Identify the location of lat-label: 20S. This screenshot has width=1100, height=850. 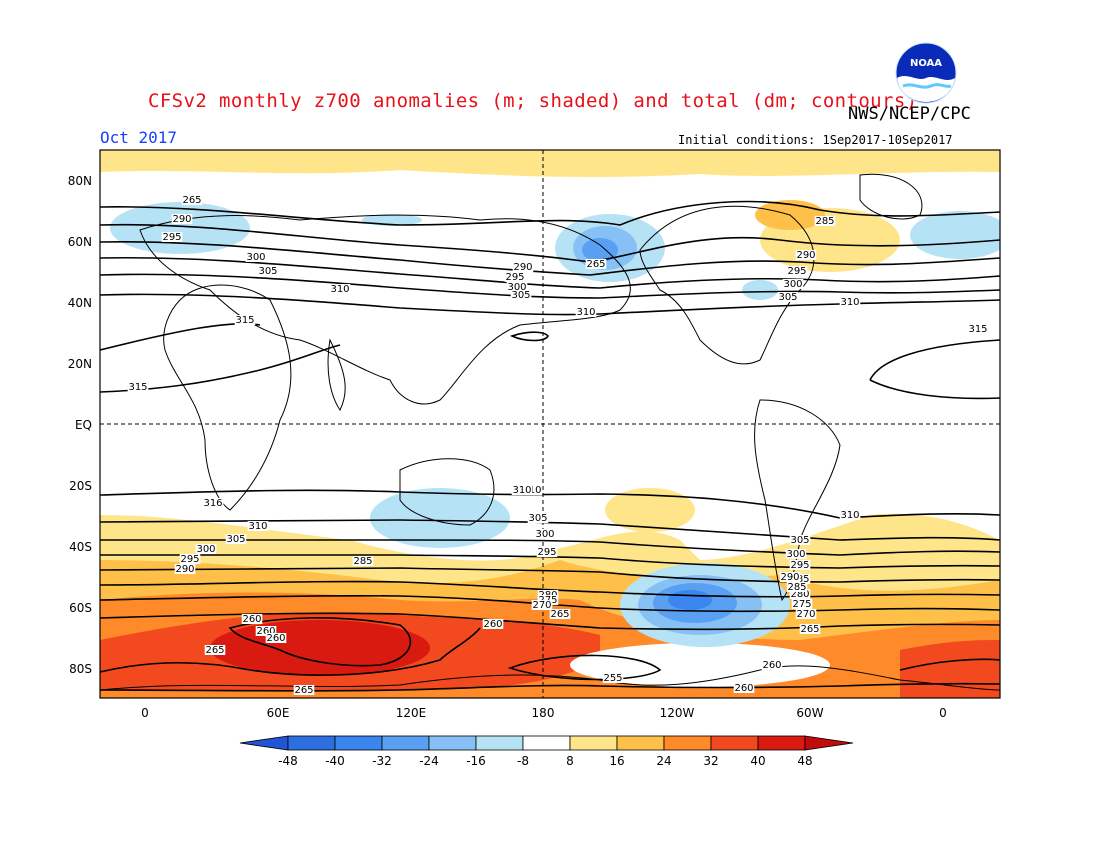
(80, 486).